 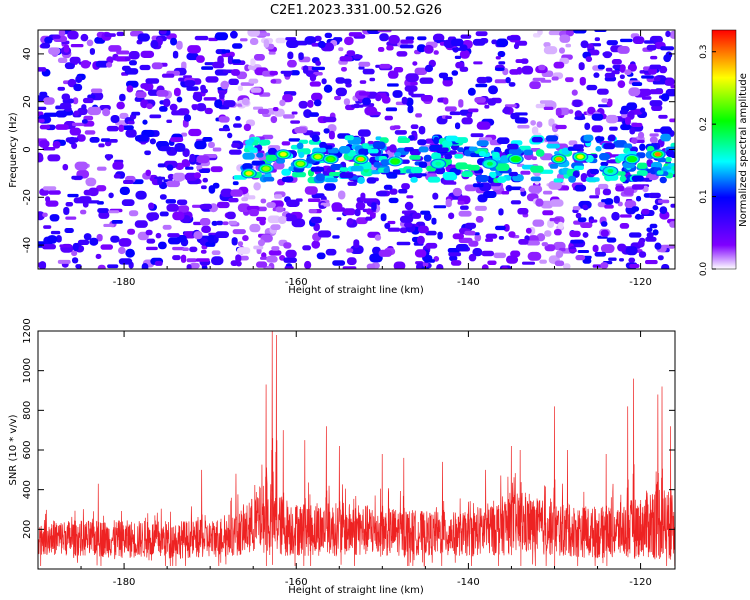 I want to click on top-x-axis-label: Height of straight line (km), so click(x=356, y=290).